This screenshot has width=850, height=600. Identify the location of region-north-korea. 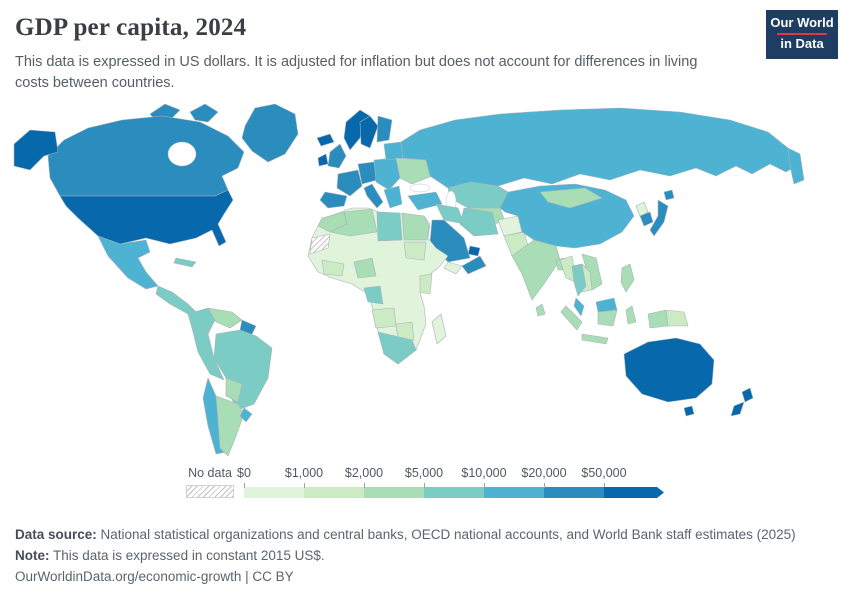
(642, 209).